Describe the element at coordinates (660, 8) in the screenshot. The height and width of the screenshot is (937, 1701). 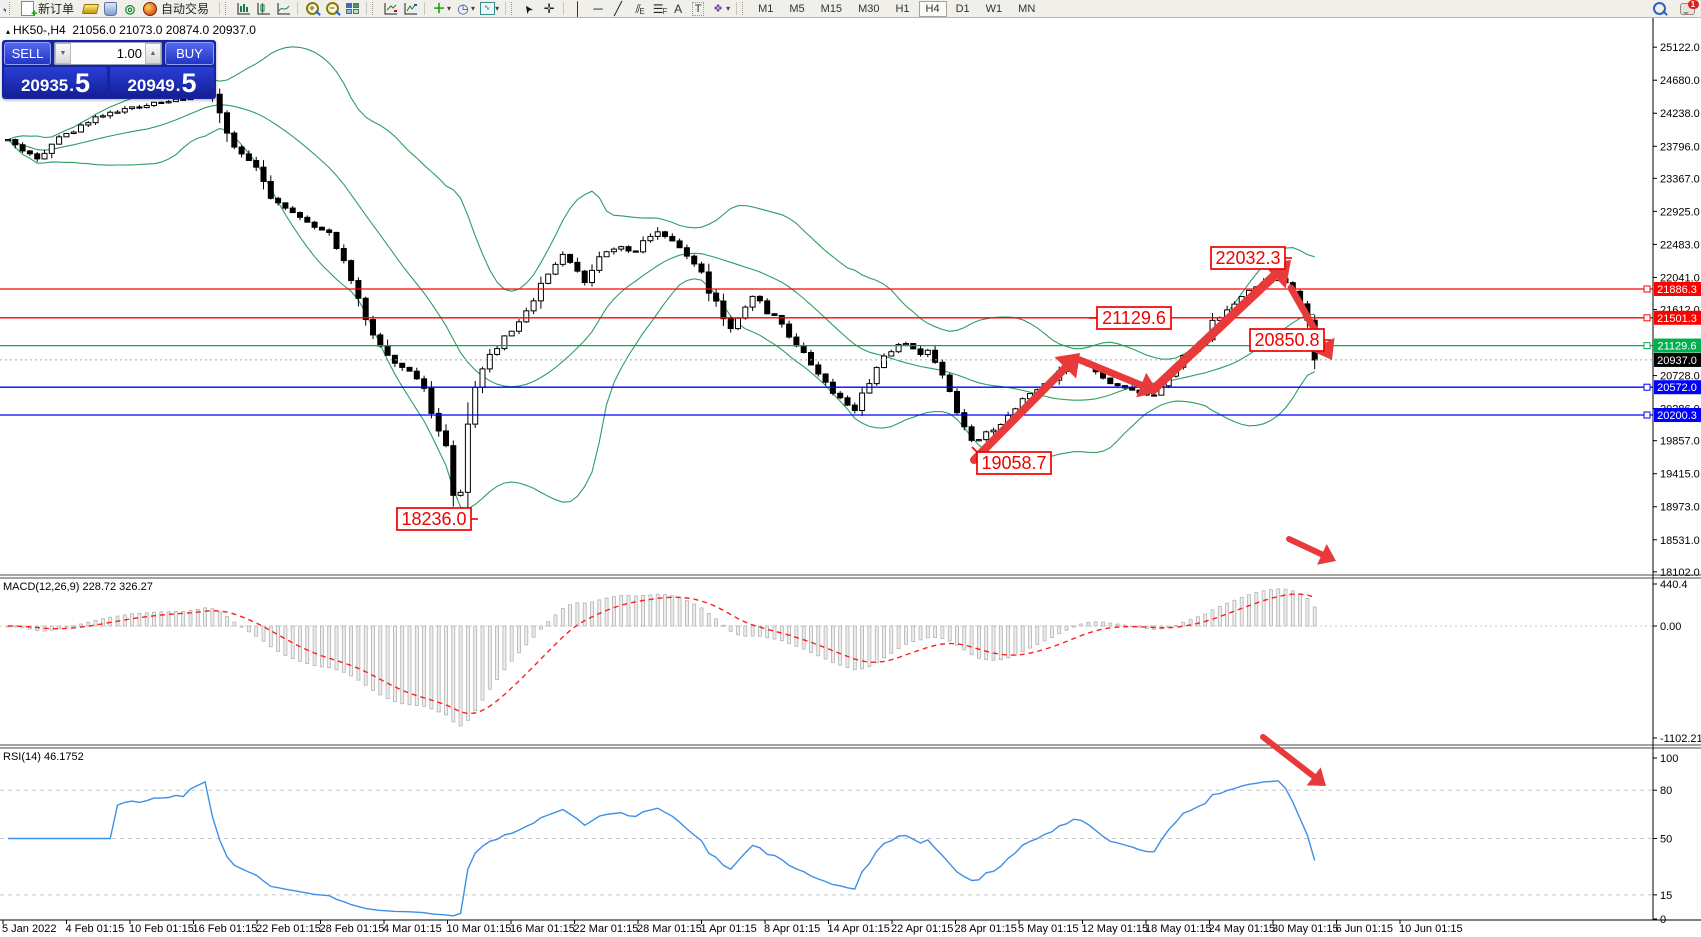
I see `fibonacci-icon: ☰ F` at that location.